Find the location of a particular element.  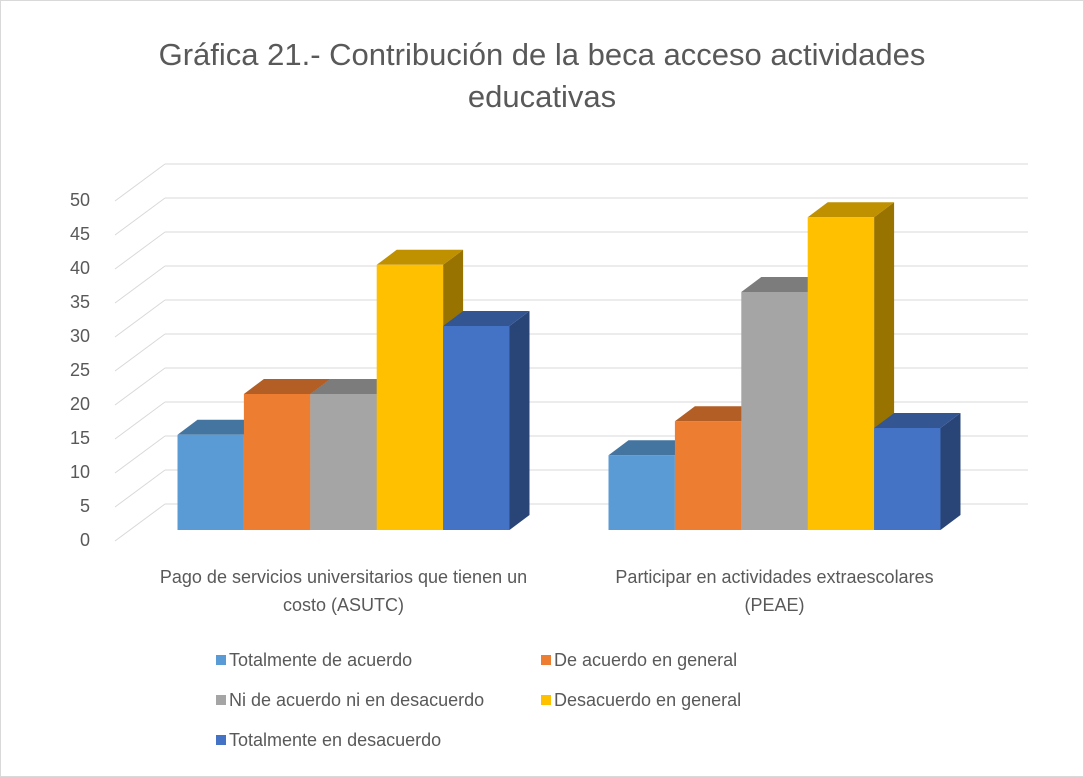

y-tick-label: 50 is located at coordinates (80, 200).